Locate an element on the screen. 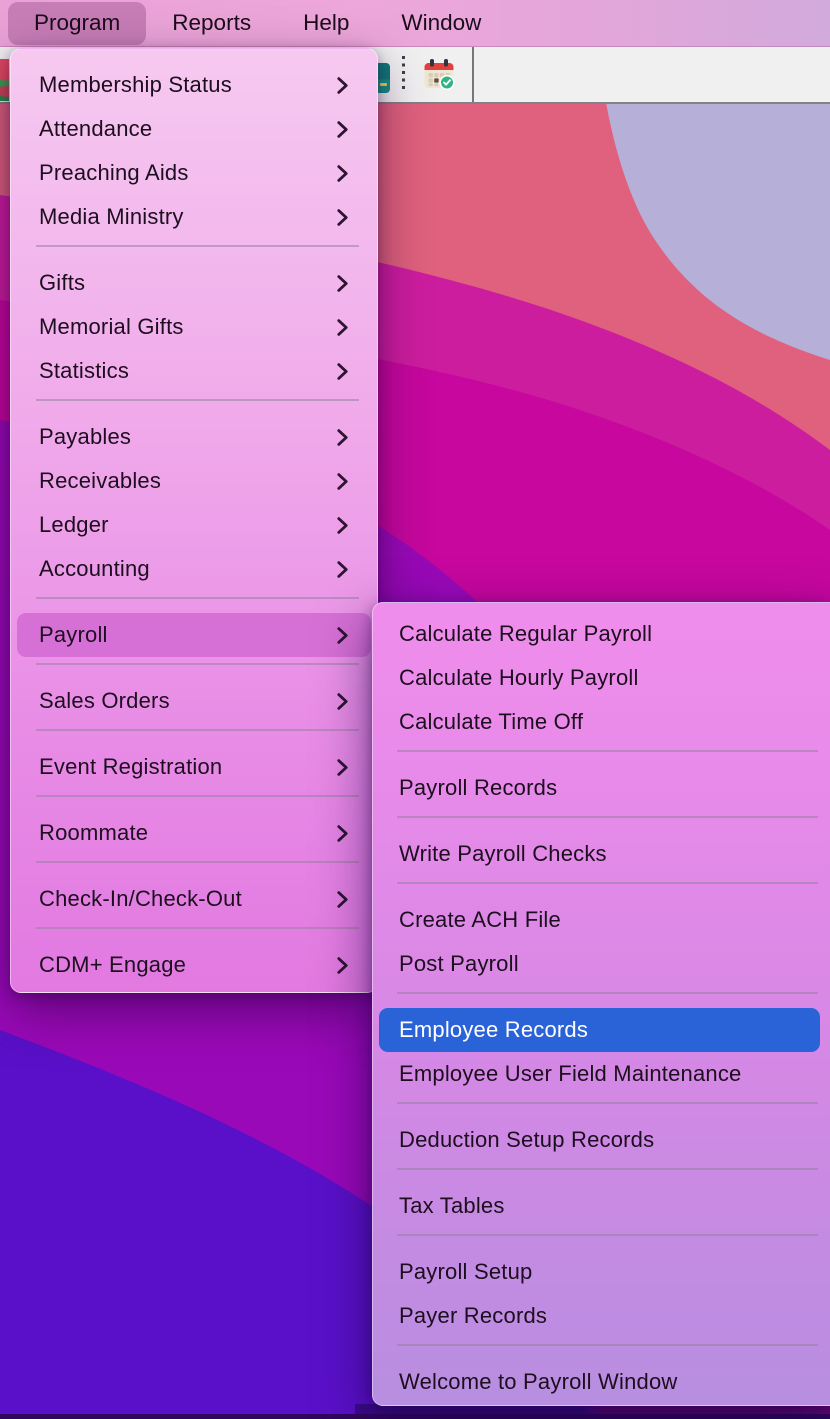 This screenshot has width=830, height=1419. calendar-check-icon is located at coordinates (439, 74).